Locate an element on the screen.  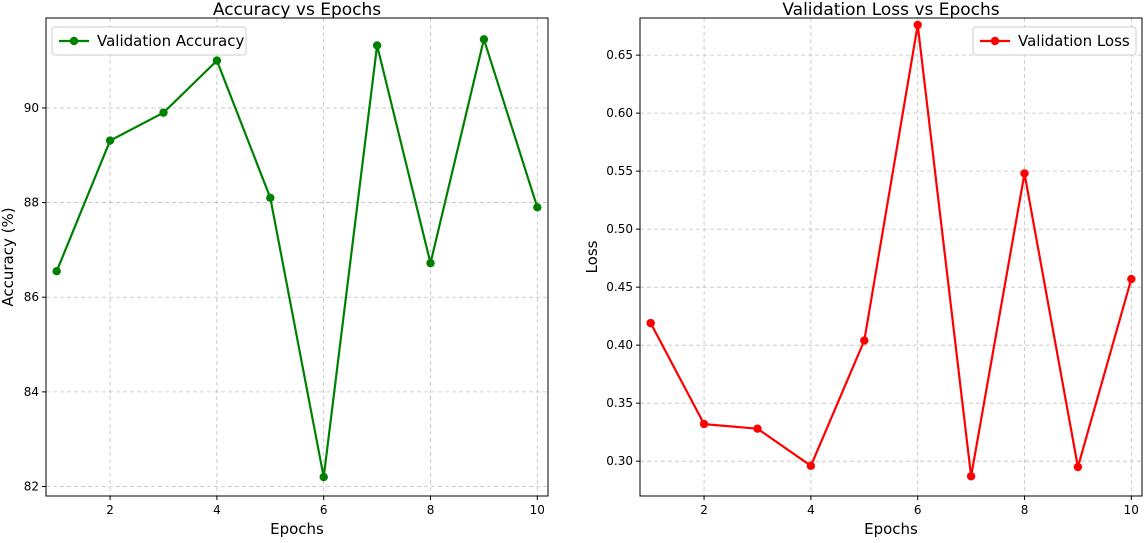
accuracy-legend: Validation Accuracy is located at coordinates (149, 41).